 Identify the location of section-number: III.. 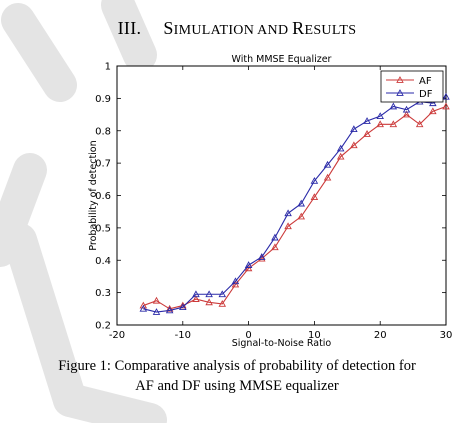
(129, 28).